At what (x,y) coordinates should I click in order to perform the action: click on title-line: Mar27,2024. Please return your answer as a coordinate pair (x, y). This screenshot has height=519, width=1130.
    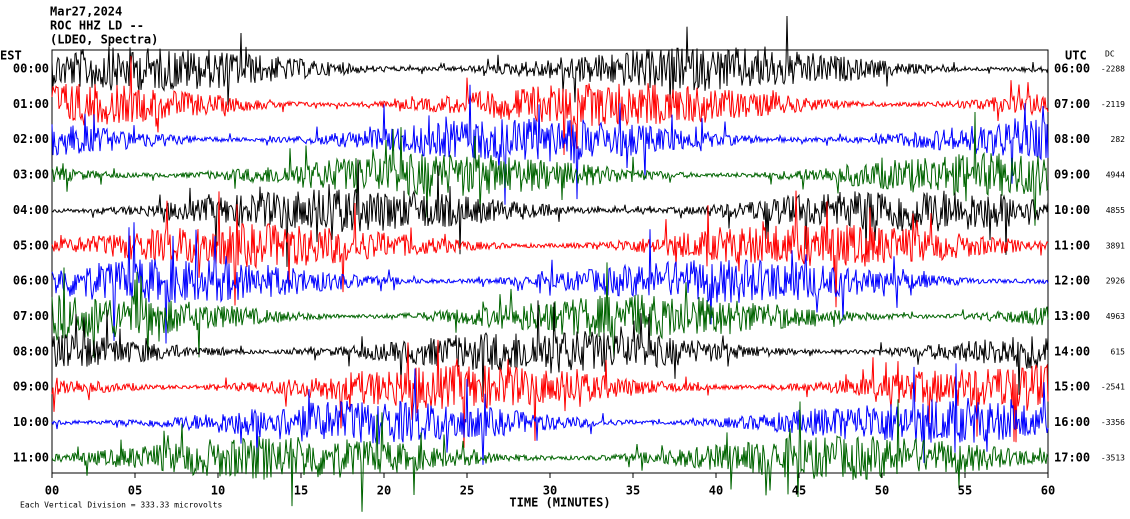
    Looking at the image, I should click on (86, 12).